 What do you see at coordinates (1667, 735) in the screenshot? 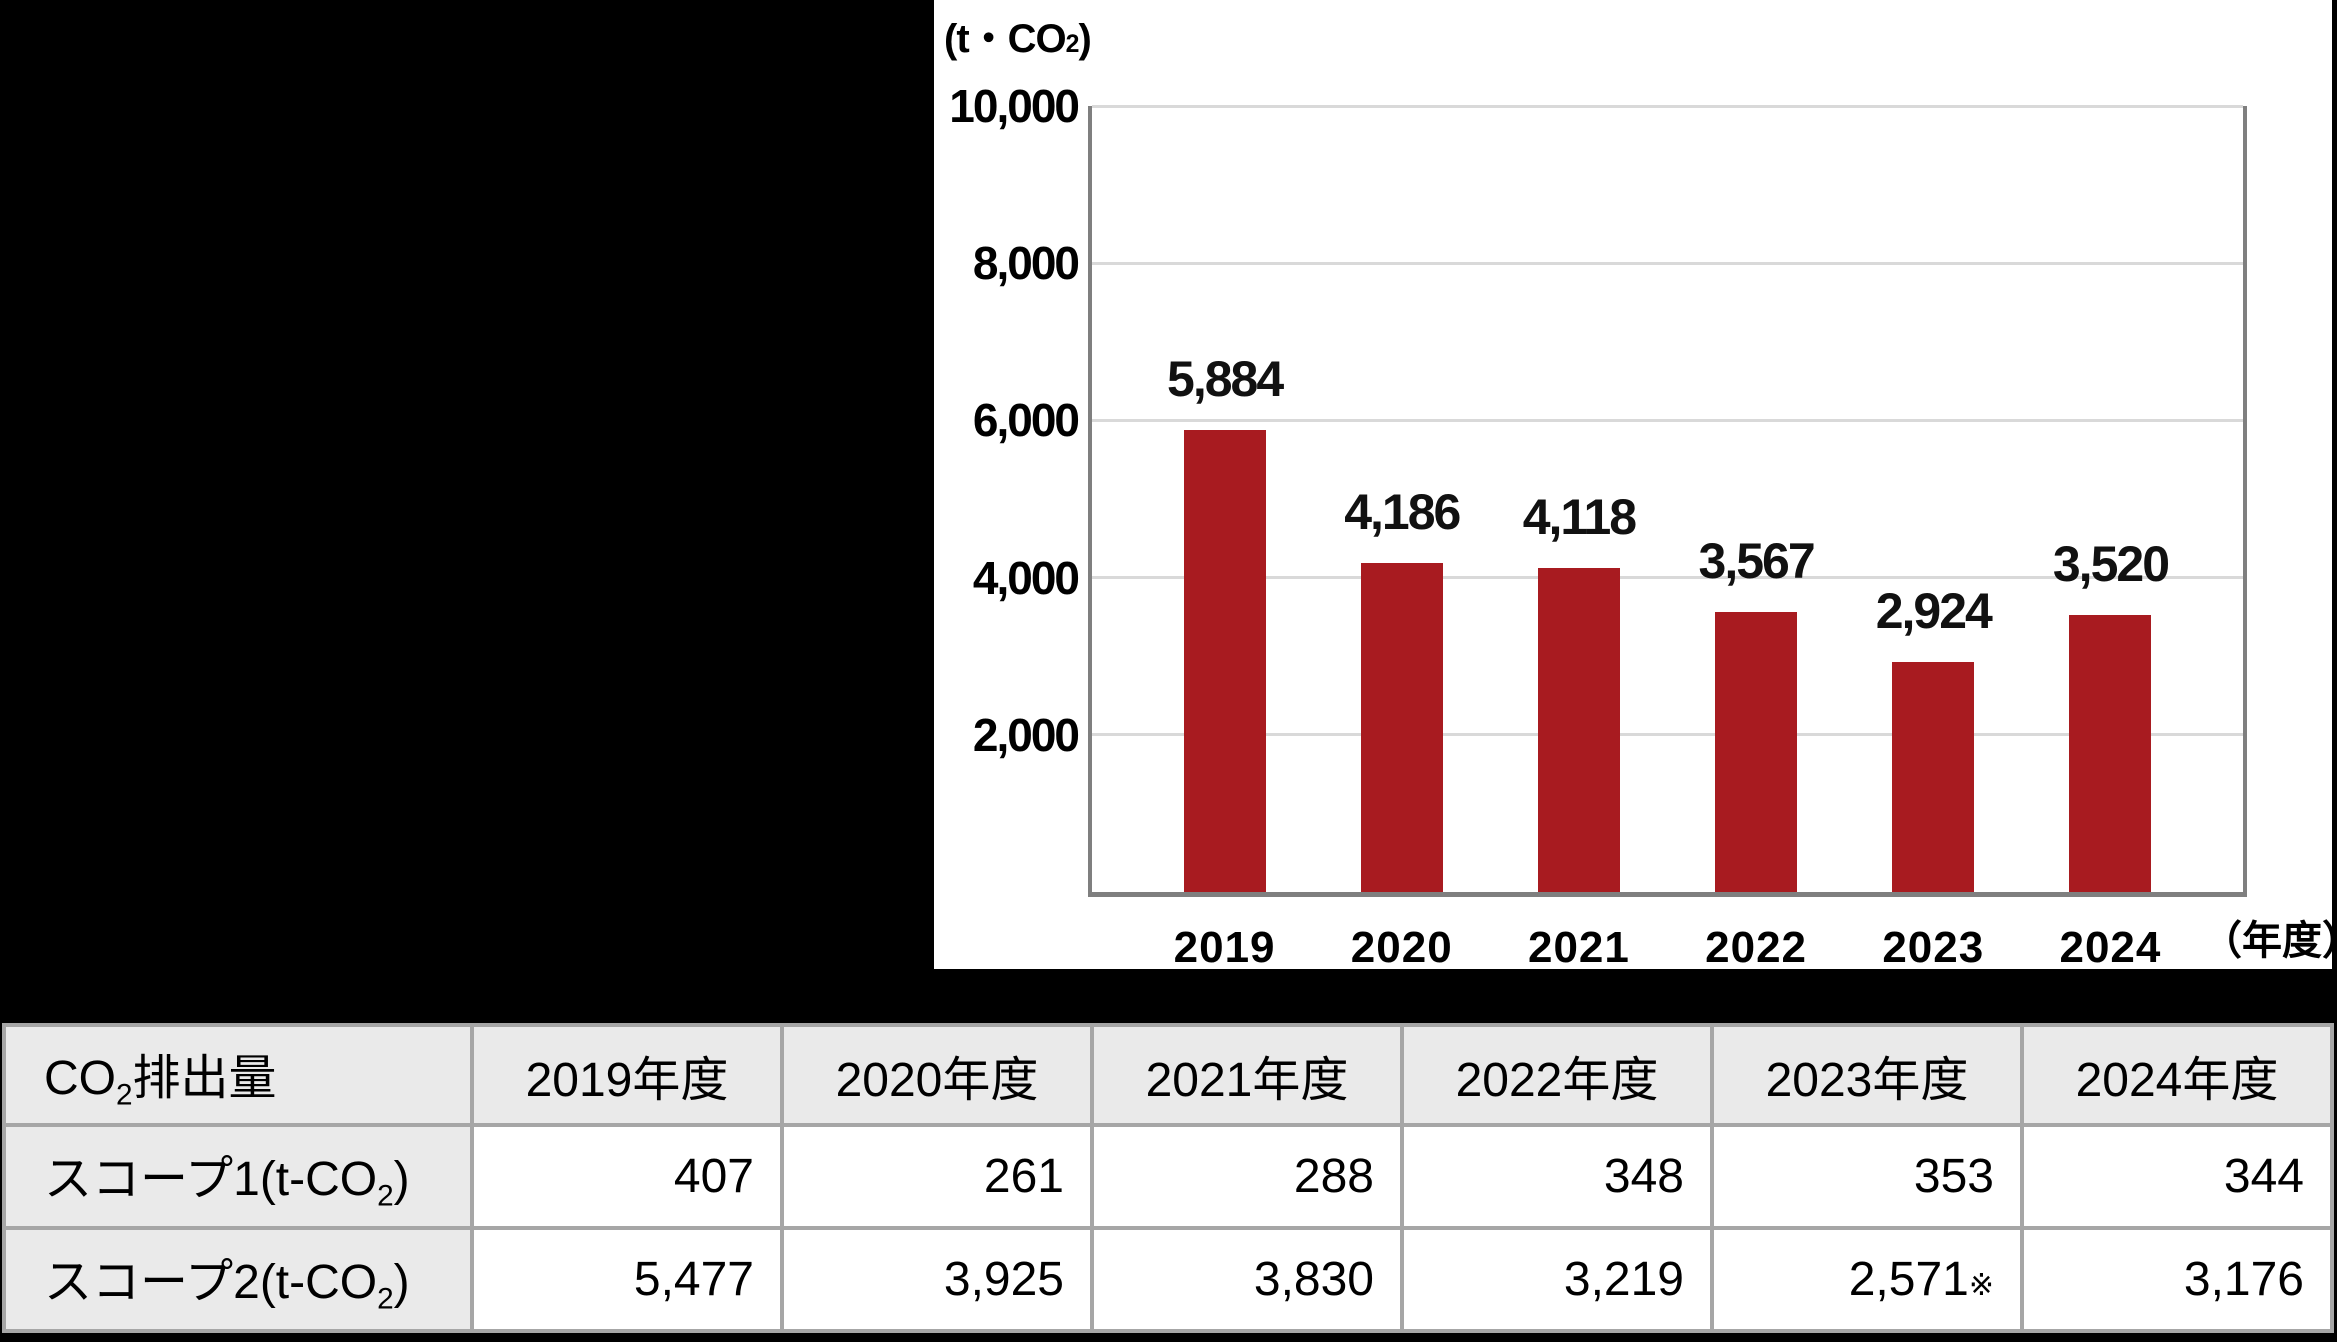
I see `gridline-2,000` at bounding box center [1667, 735].